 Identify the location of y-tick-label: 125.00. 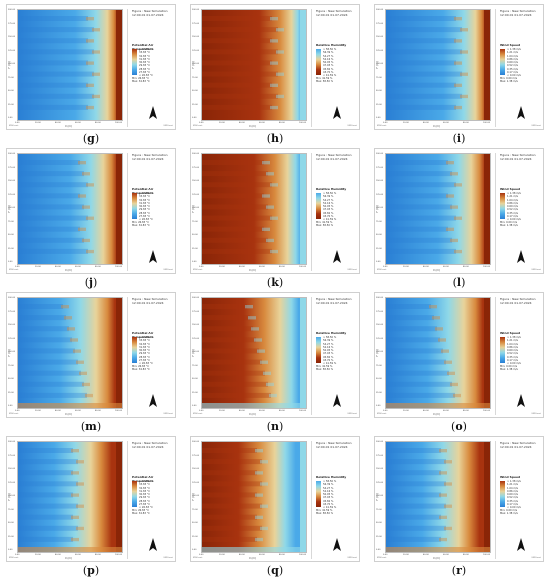
(11, 338).